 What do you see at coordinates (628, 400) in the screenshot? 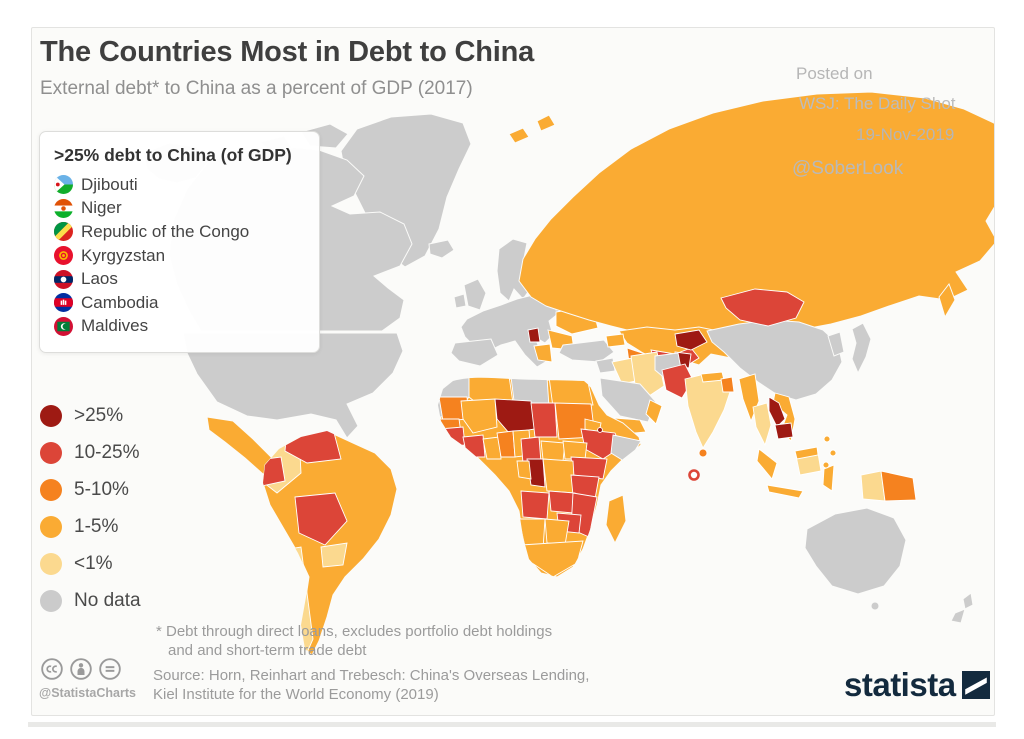
I see `map-region-saudi-arabia` at bounding box center [628, 400].